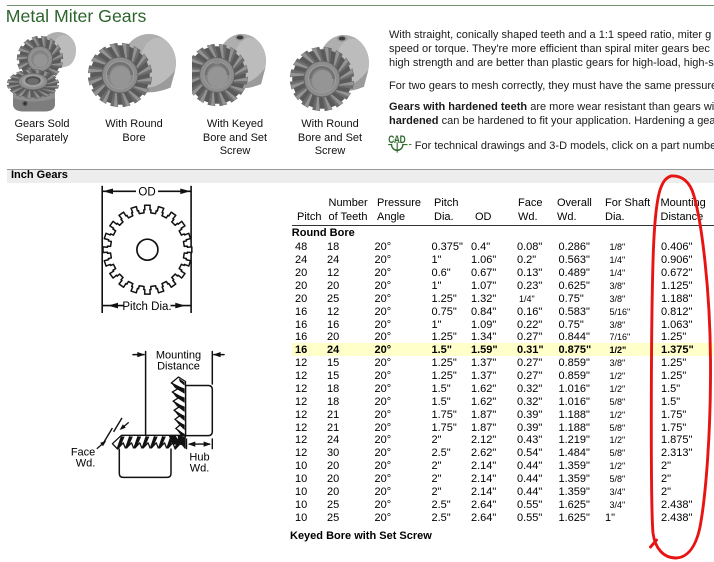 The image size is (714, 562). Describe the element at coordinates (396, 140) in the screenshot. I see `svg-text: CAD` at that location.